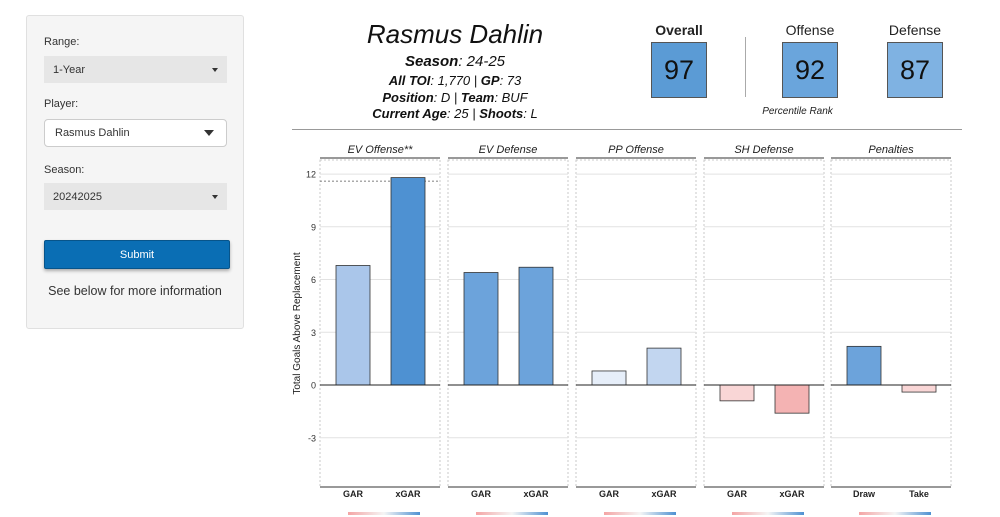  Describe the element at coordinates (137, 254) in the screenshot. I see `submit-button: Submit` at that location.